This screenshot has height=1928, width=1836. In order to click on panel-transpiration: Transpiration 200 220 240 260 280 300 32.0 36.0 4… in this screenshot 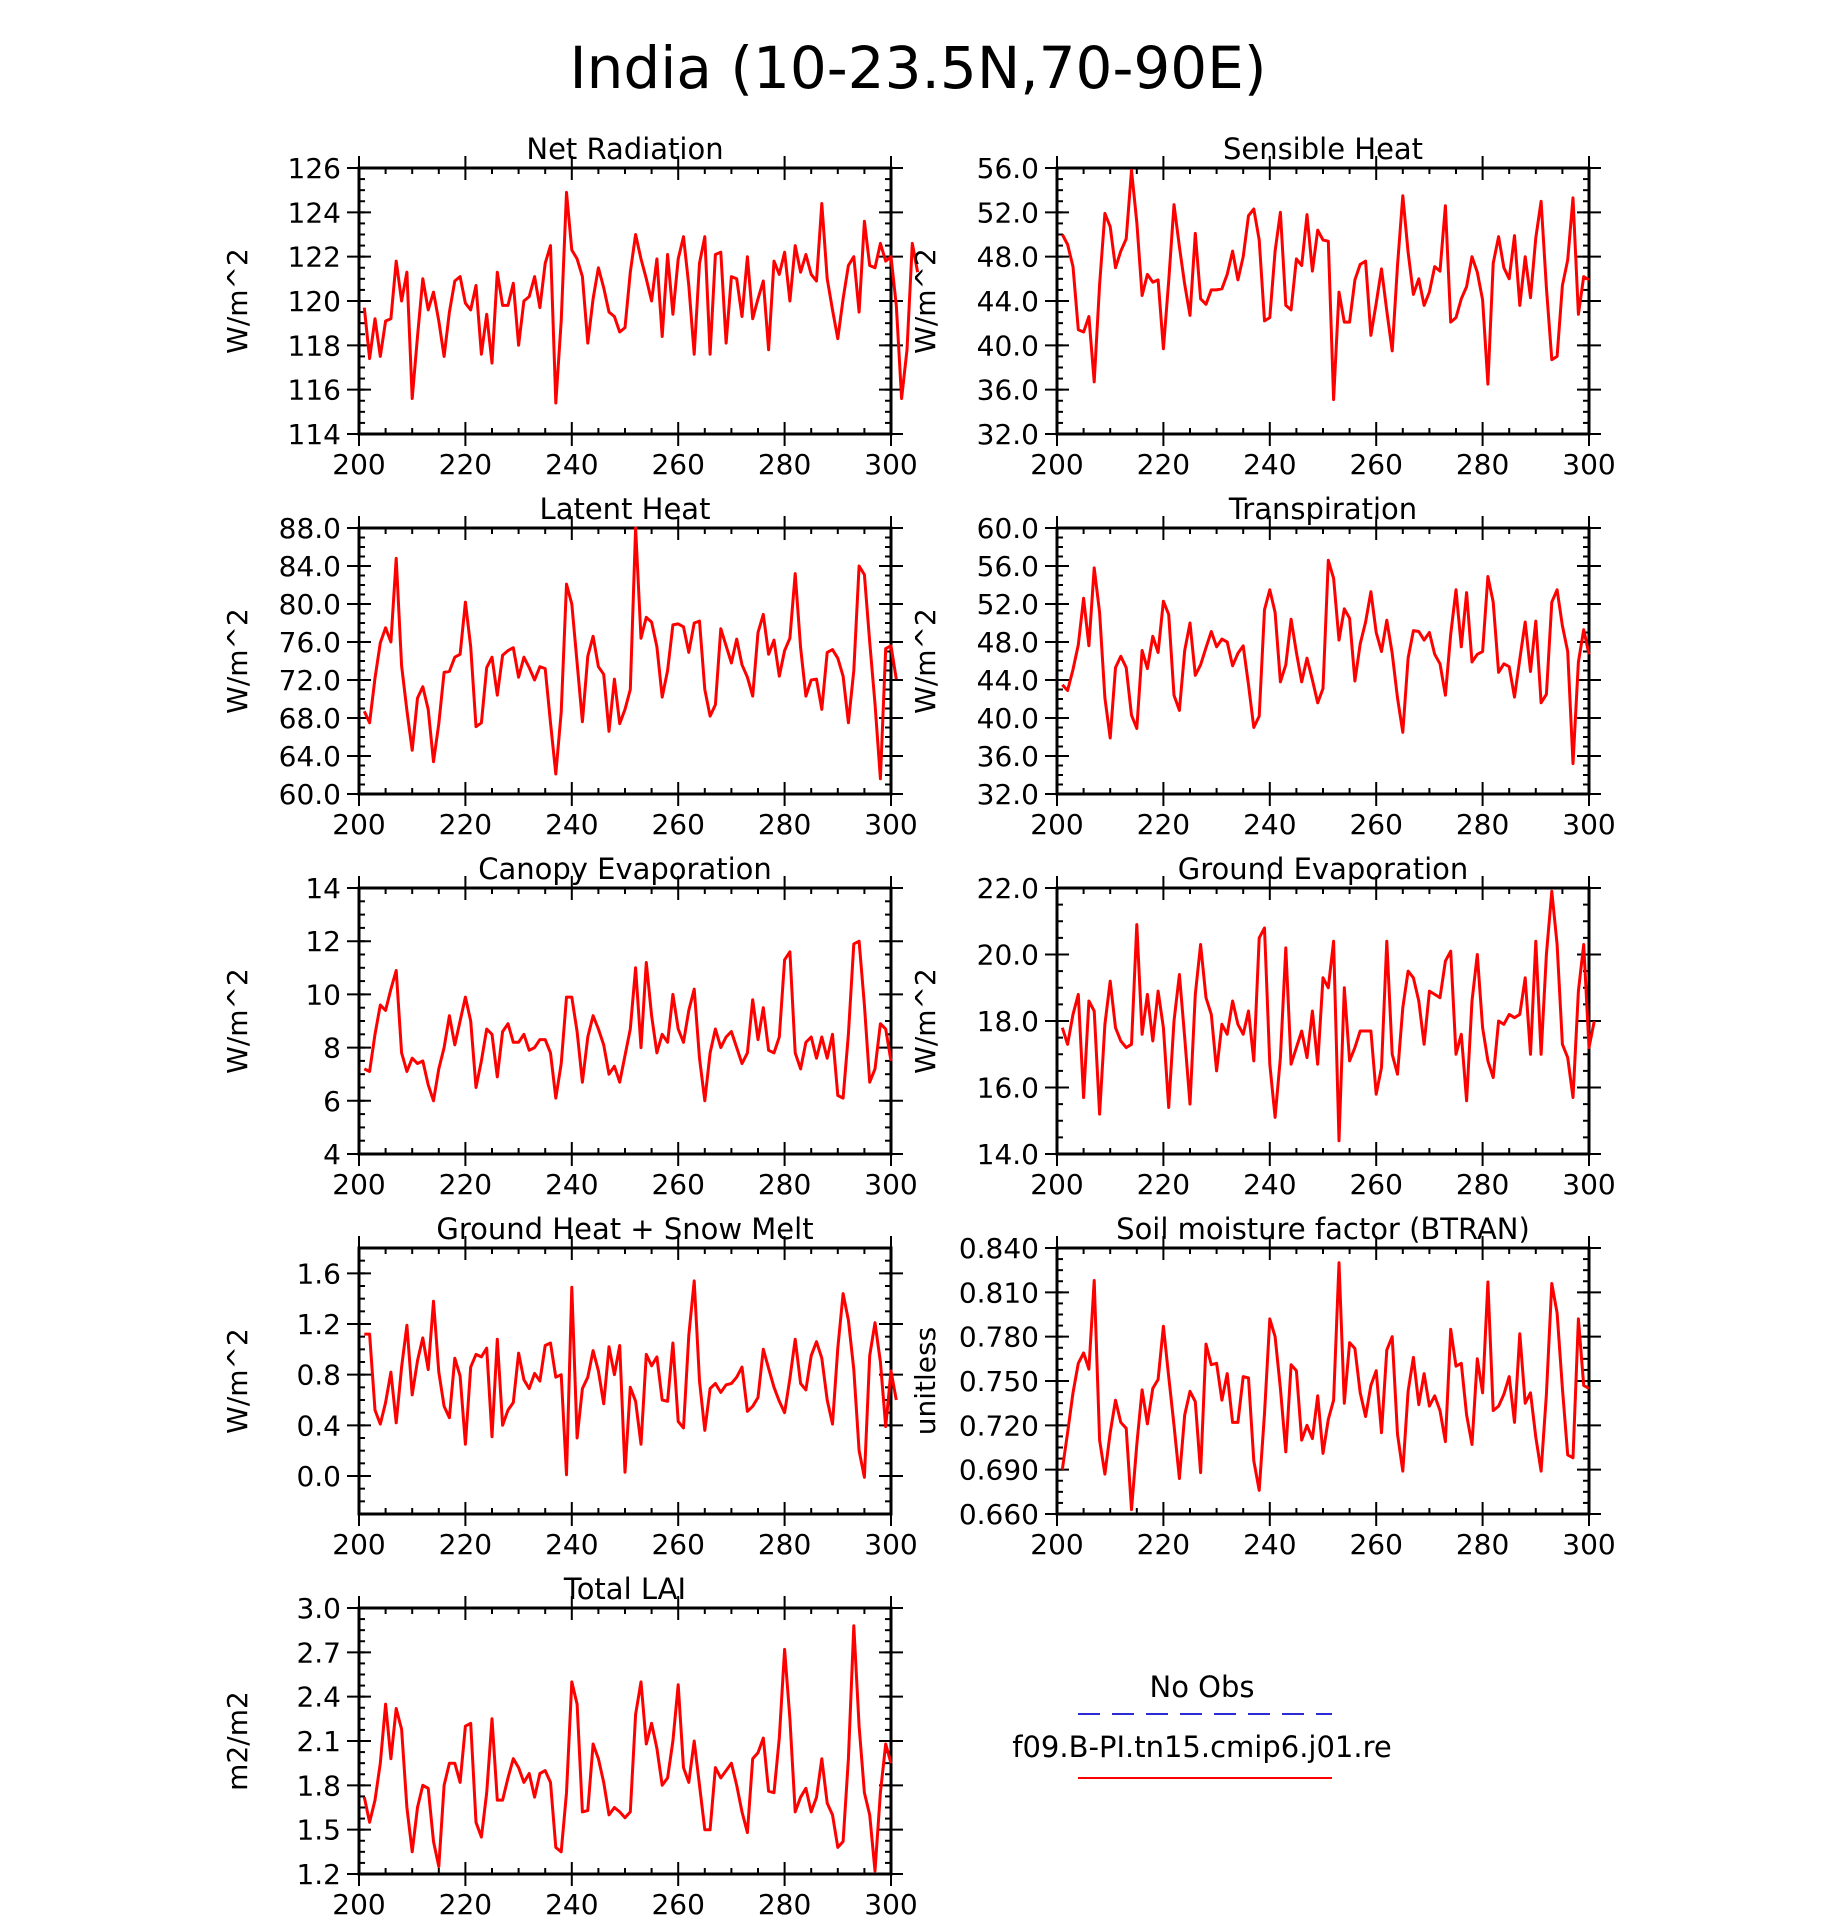, I will do `click(1262, 666)`.